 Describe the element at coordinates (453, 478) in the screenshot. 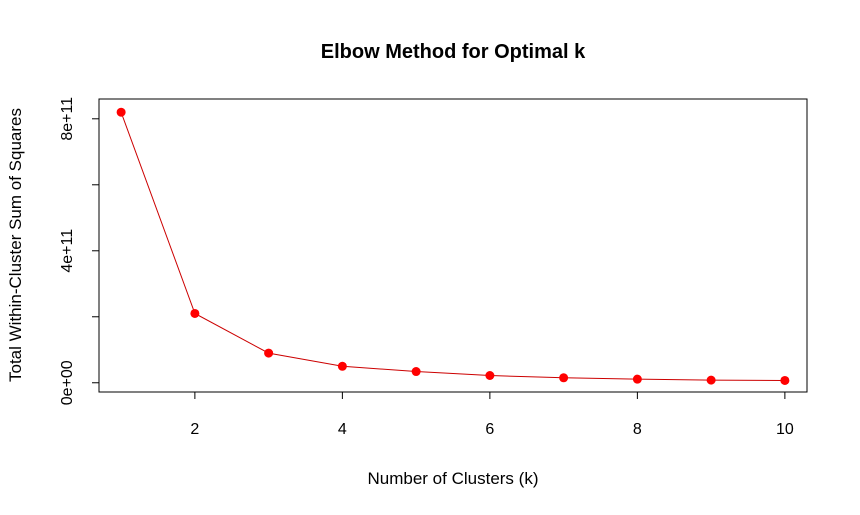

I see `x-axis-label: Number of Clusters (k)` at that location.